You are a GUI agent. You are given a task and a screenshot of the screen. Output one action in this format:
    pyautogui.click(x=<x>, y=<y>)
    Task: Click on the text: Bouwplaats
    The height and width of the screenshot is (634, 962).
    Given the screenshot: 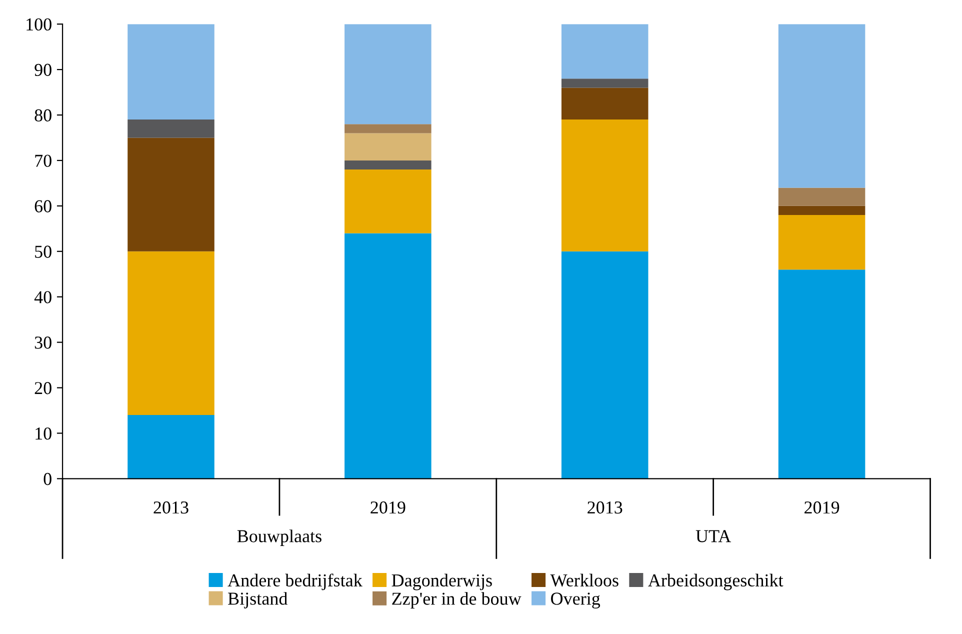 What is the action you would take?
    pyautogui.click(x=279, y=538)
    